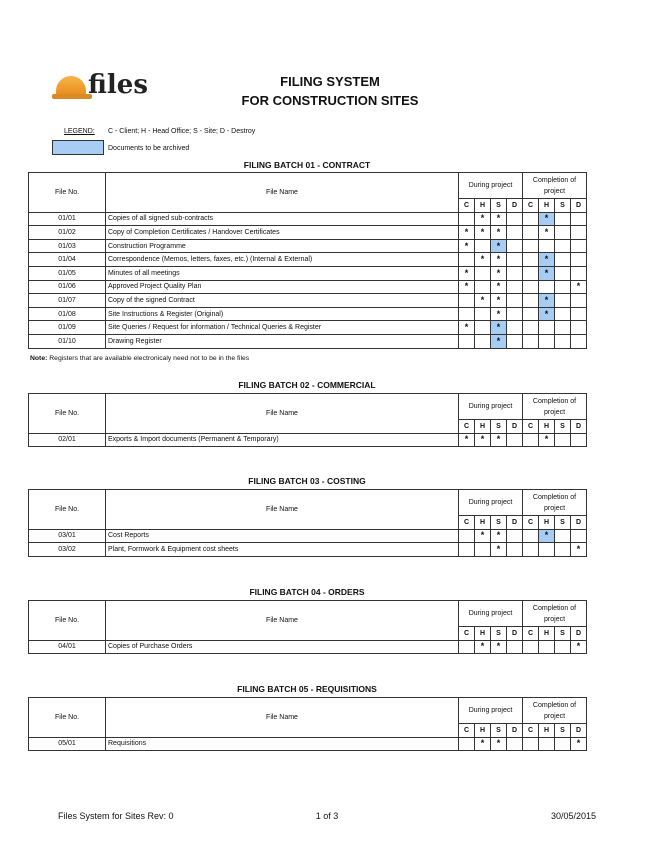 The image size is (655, 848). Describe the element at coordinates (282, 219) in the screenshot. I see `file-name: Copies of all signed sub-contracts` at that location.